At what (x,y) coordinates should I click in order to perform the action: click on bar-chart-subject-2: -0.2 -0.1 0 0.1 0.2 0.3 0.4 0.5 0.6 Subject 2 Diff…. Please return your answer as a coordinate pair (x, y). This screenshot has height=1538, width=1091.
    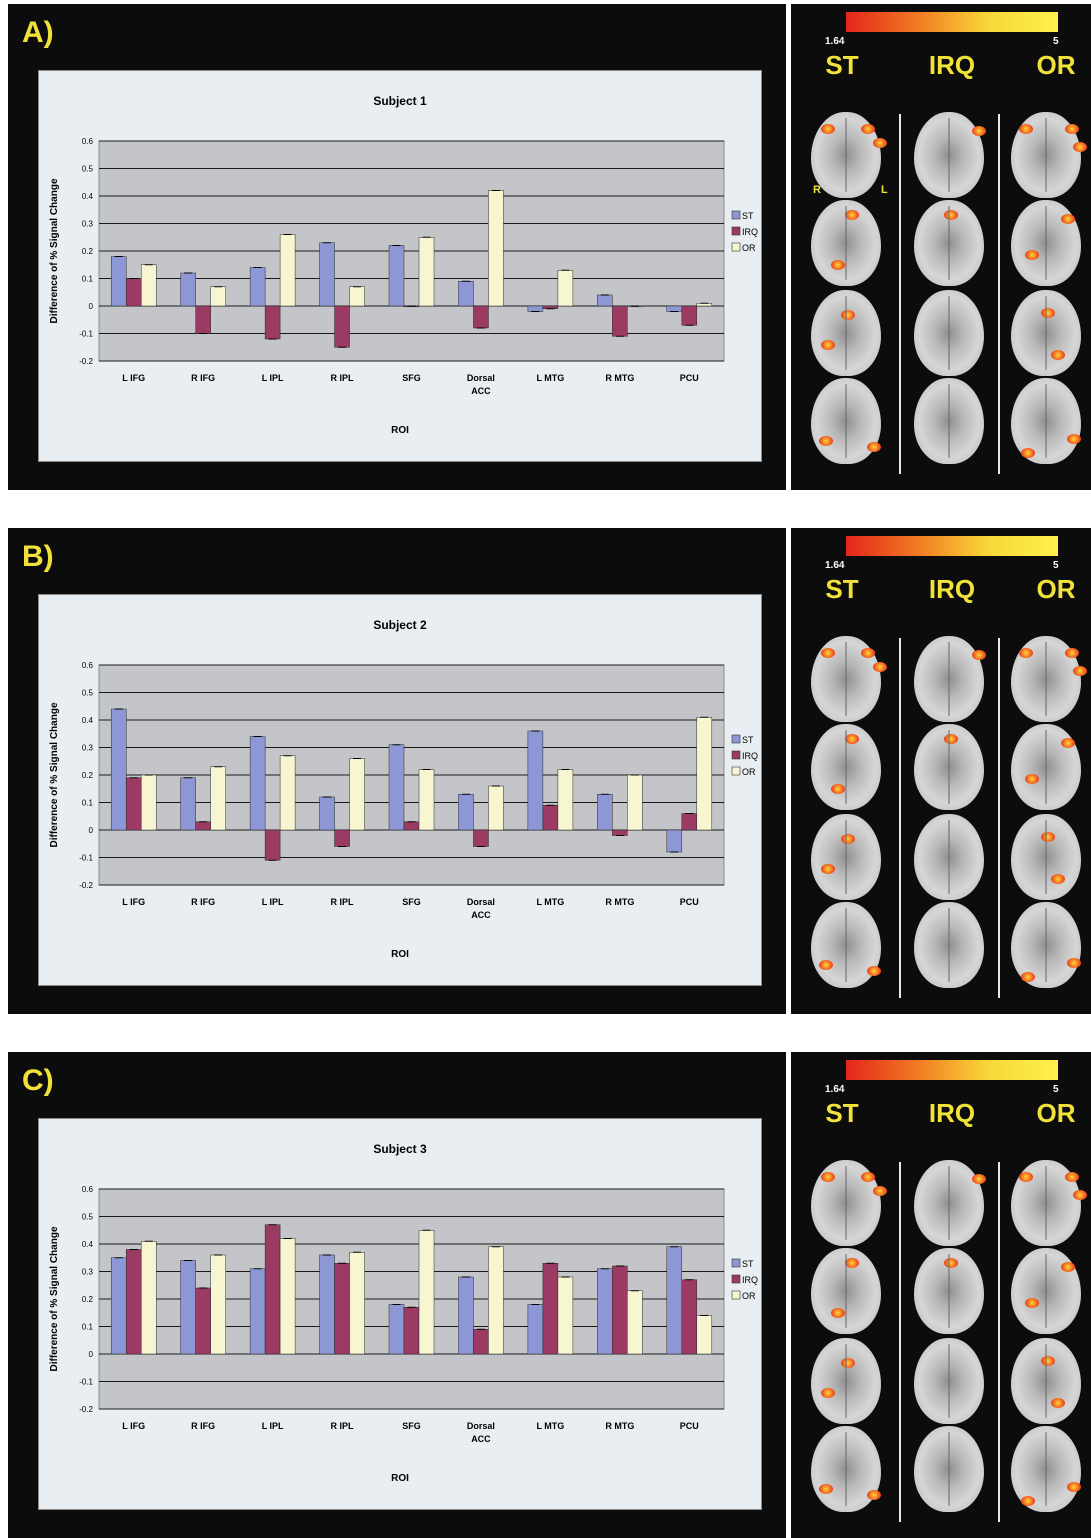
    Looking at the image, I should click on (403, 789).